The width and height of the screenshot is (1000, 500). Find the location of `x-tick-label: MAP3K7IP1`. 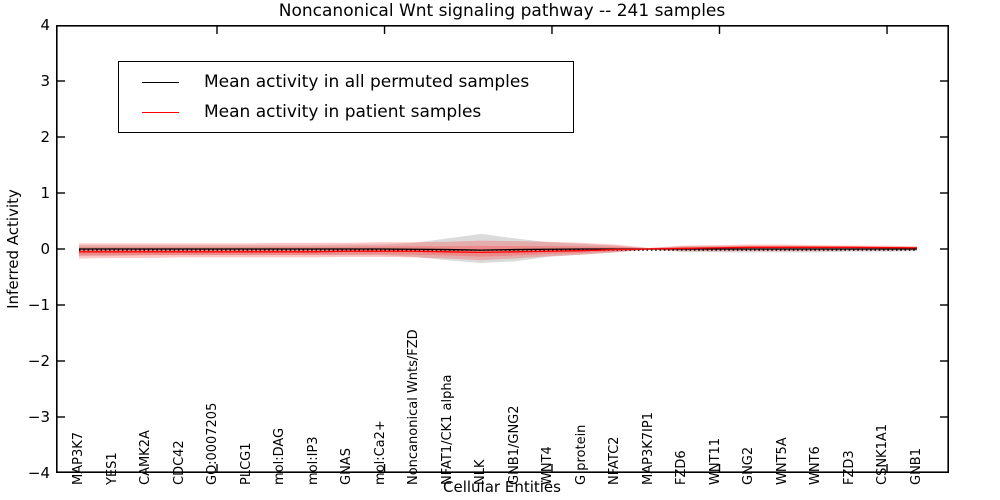

x-tick-label: MAP3K7IP1 is located at coordinates (648, 448).